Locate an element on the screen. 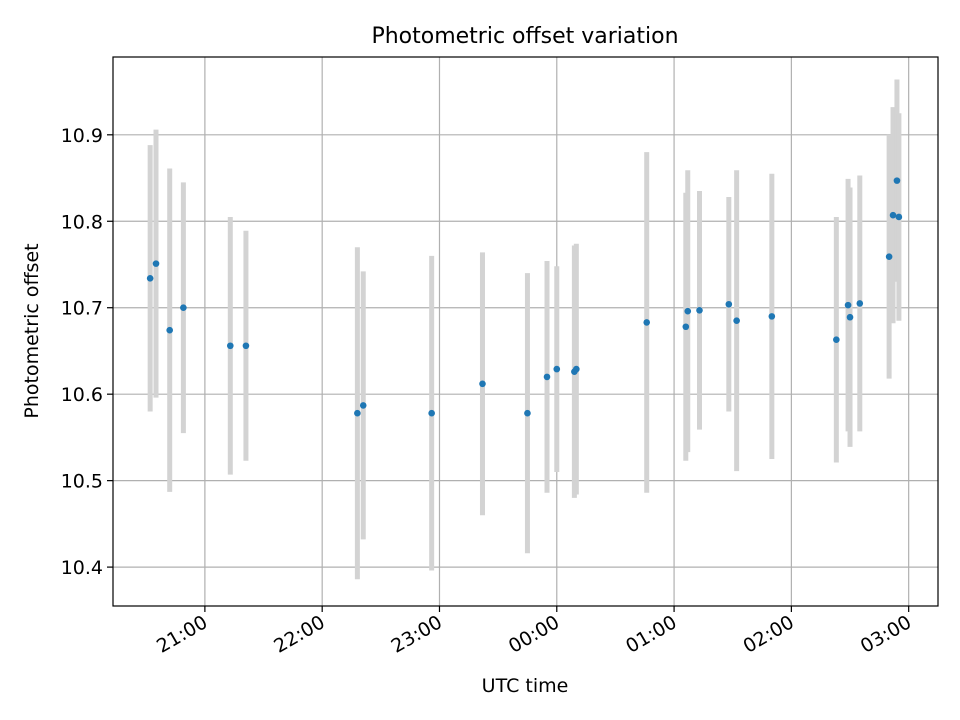 The image size is (960, 720). x-axis-label: UTC time is located at coordinates (525, 686).